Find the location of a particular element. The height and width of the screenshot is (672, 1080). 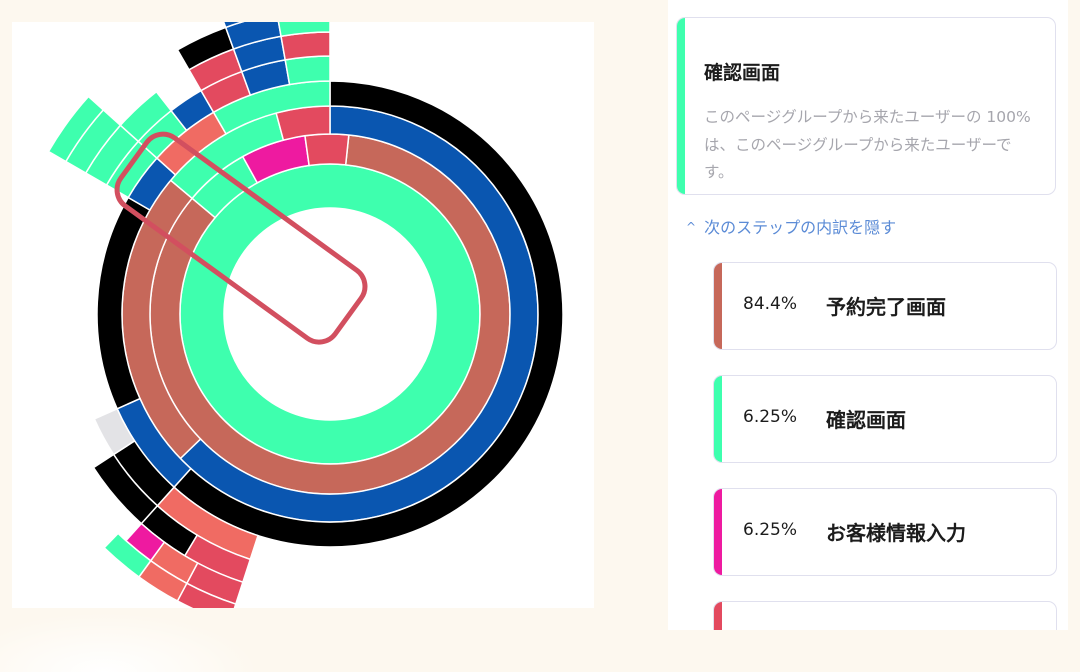

step-name: 予約完了画面 is located at coordinates (886, 307).